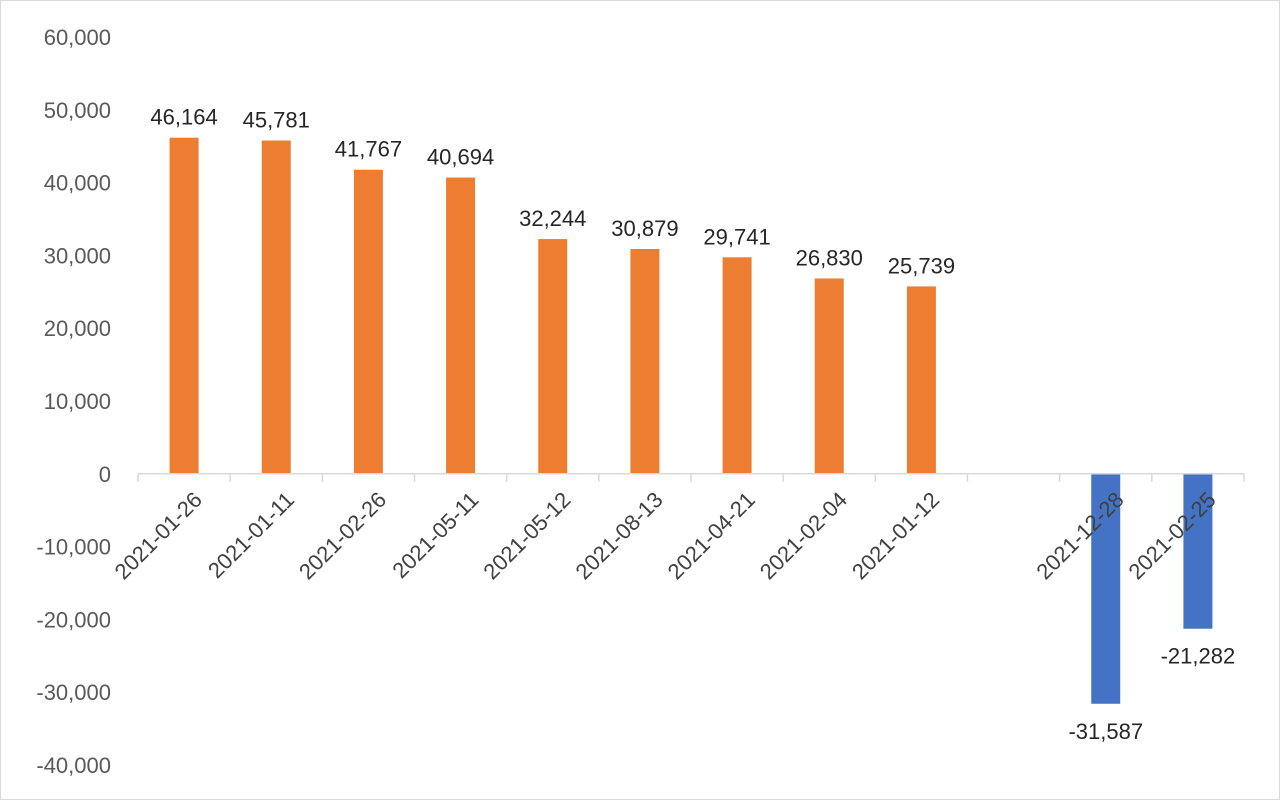 This screenshot has height=801, width=1280. I want to click on data-label-2021-02-26: 41,767, so click(368, 149).